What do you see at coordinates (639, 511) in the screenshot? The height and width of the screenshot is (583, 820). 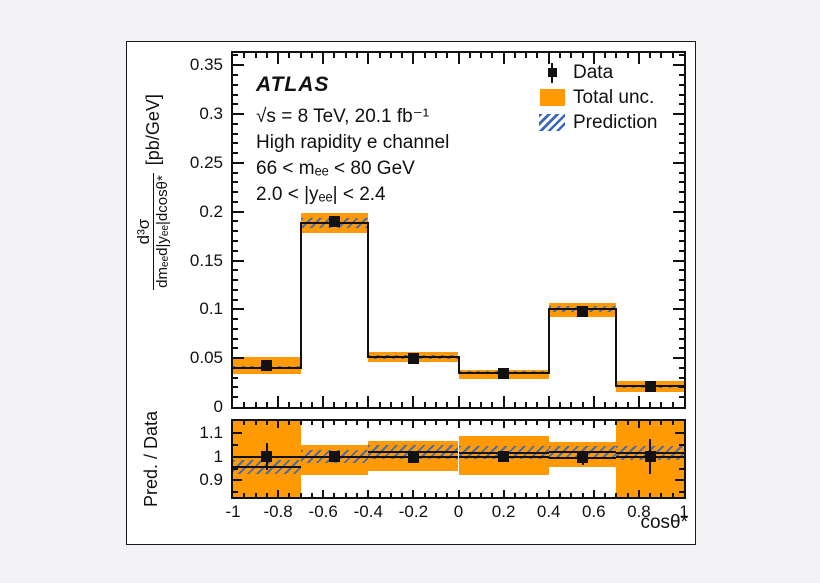 I see `x-tick-label: 0.8` at bounding box center [639, 511].